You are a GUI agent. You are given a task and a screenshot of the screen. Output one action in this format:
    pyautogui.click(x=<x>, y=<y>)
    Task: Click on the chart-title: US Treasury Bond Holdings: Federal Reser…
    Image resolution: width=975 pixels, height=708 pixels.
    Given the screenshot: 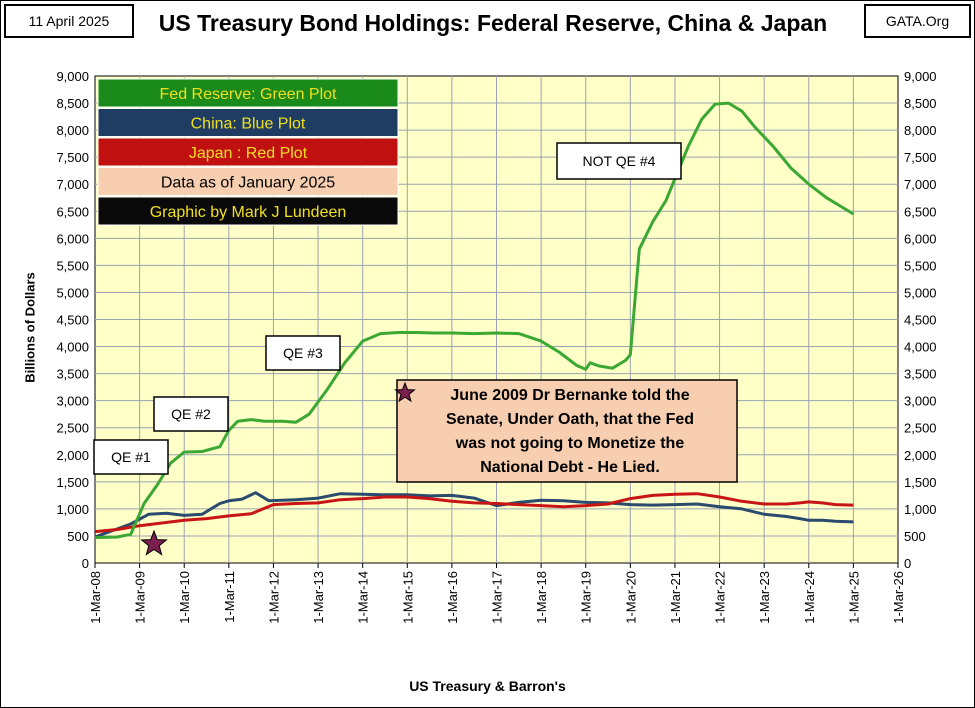 What is the action you would take?
    pyautogui.click(x=493, y=22)
    